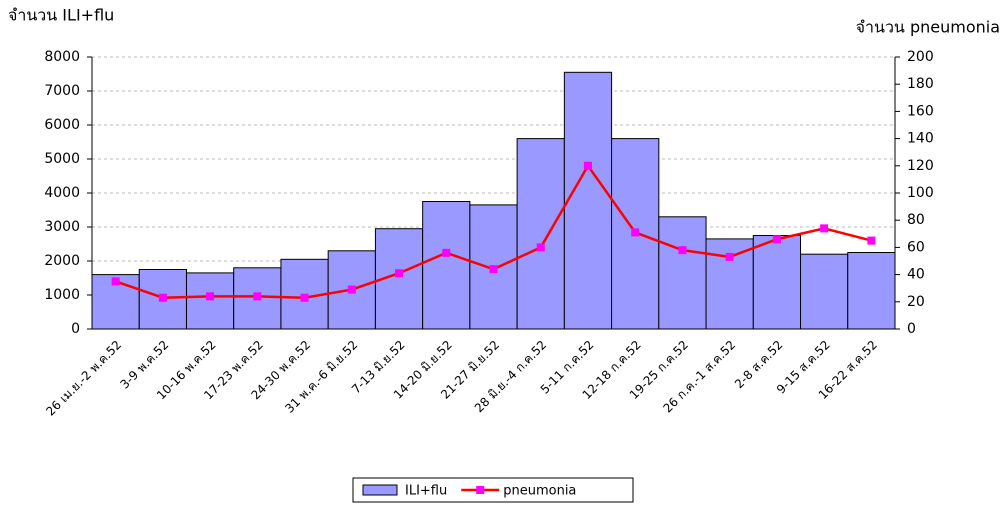  I want to click on y-tick-label: 0, so click(75, 329).